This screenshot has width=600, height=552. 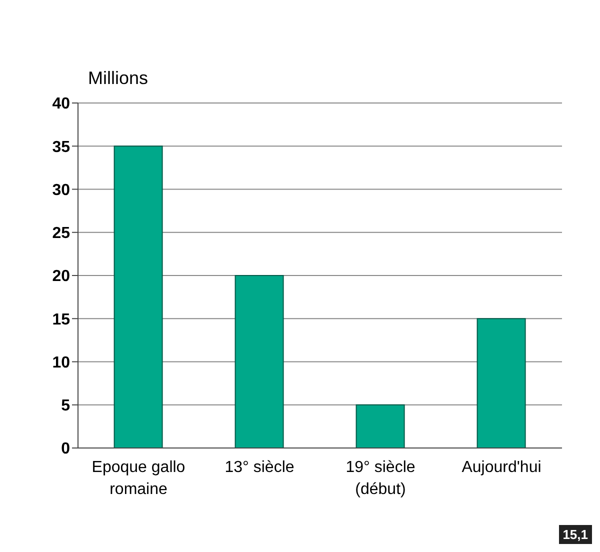 What do you see at coordinates (65, 406) in the screenshot?
I see `y-tick-label: 5` at bounding box center [65, 406].